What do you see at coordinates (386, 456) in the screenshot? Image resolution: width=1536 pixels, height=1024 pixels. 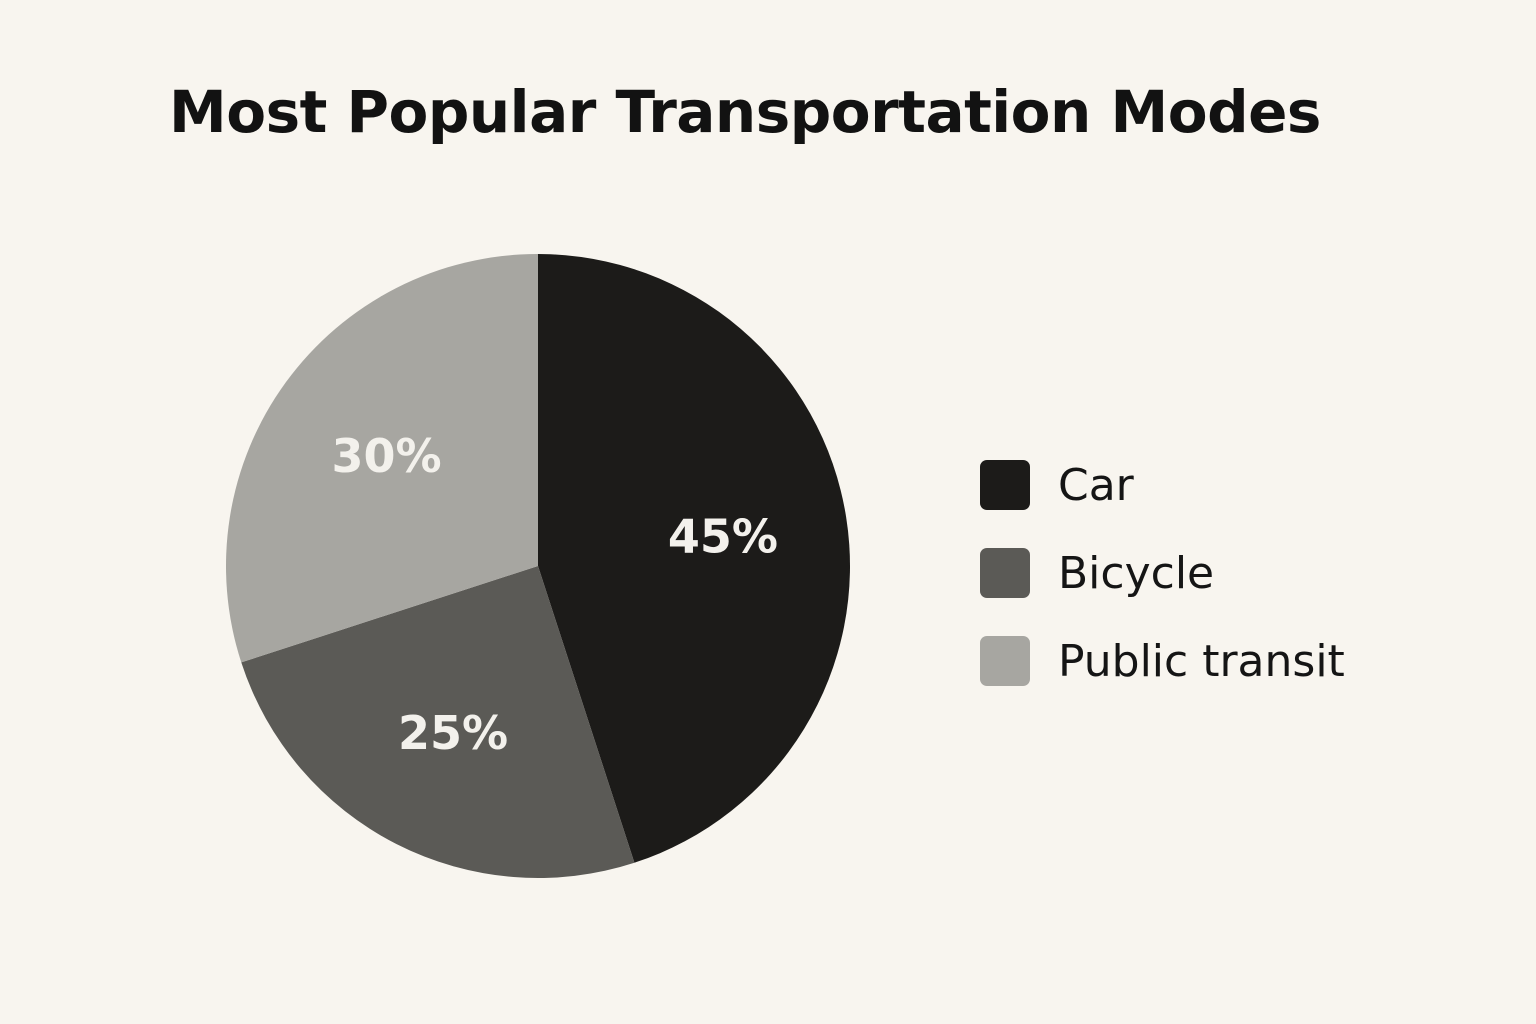 I see `pie-slice-label-public-transit: 30%` at bounding box center [386, 456].